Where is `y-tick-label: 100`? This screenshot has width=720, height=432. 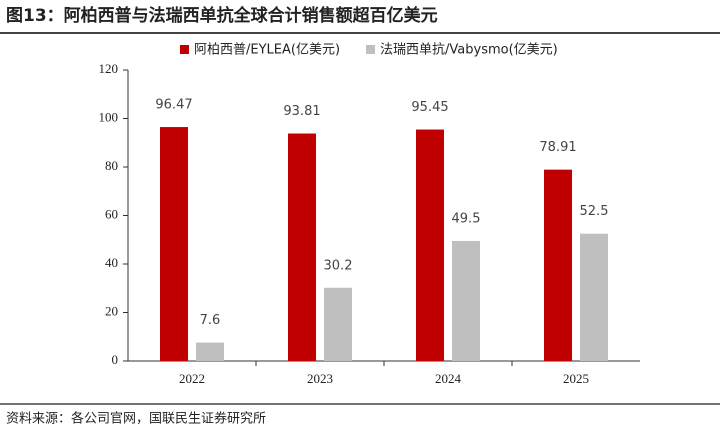 y-tick-label: 100 is located at coordinates (109, 116).